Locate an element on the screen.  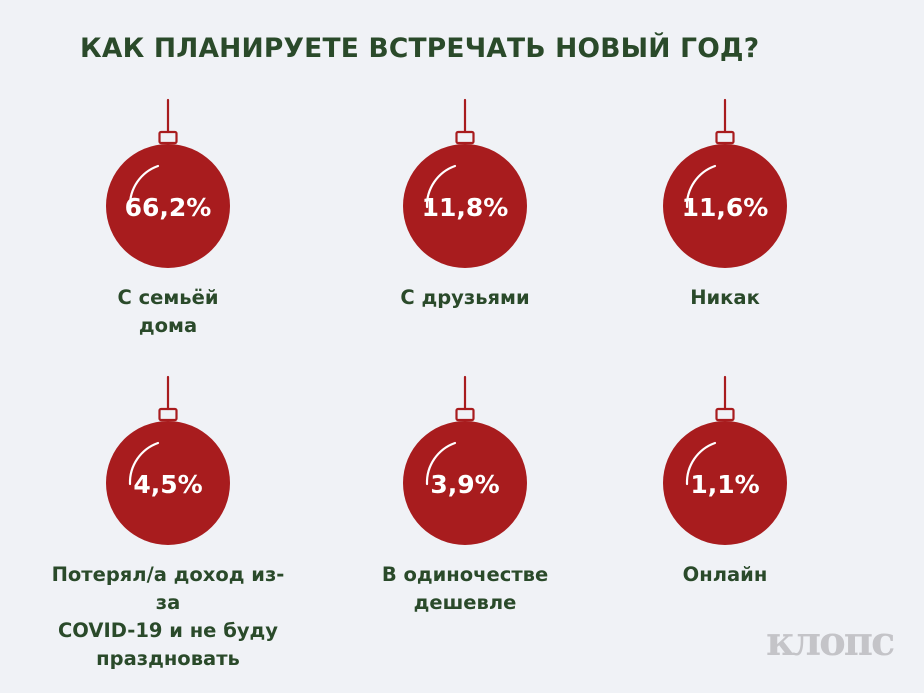
percent-value: 3,9% is located at coordinates (465, 484).